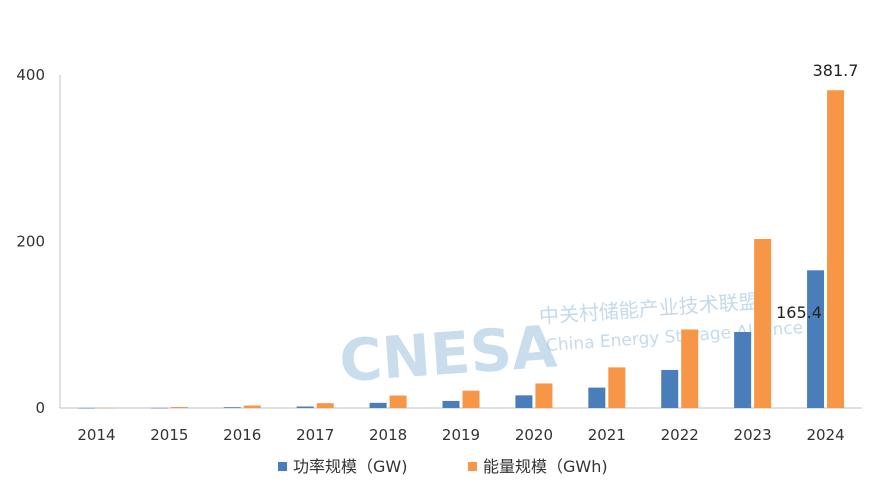 This screenshot has width=892, height=492. I want to click on x-tick-label: 2019, so click(461, 435).